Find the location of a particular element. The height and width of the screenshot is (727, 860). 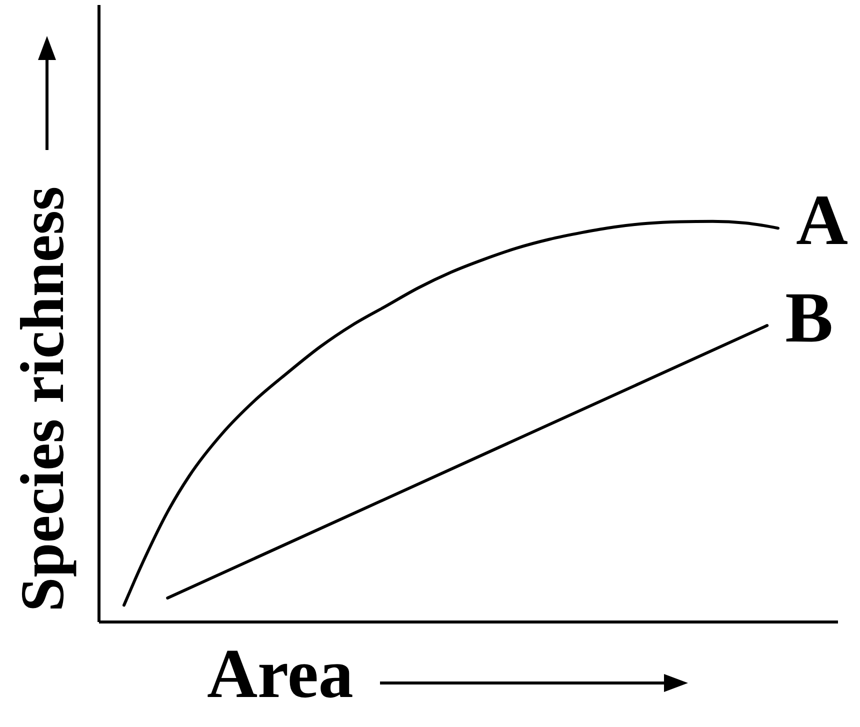

series-label: B is located at coordinates (809, 318).